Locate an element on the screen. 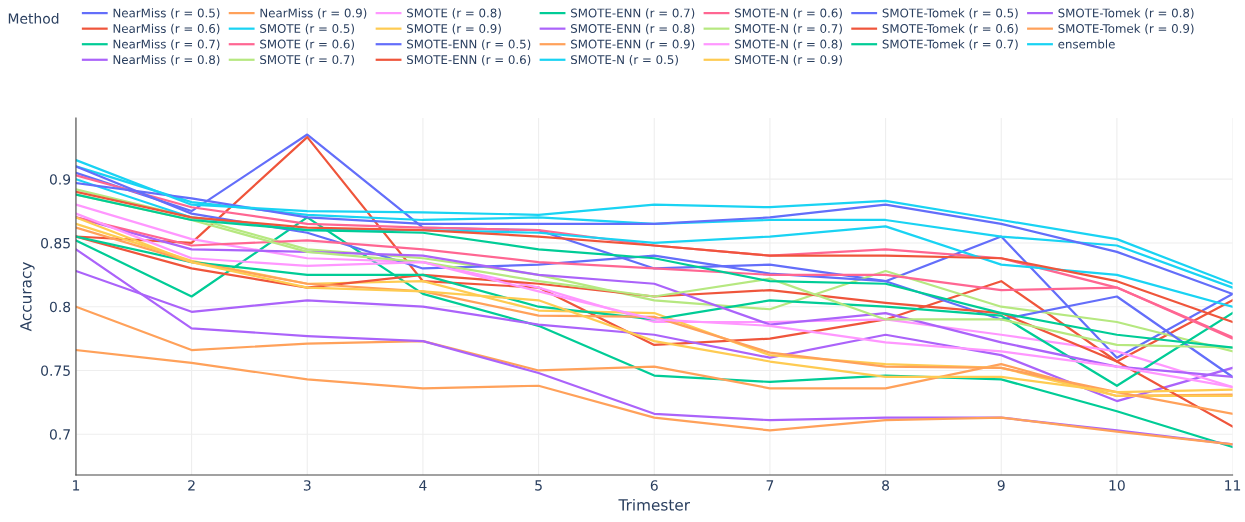 The image size is (1245, 522). legend-label: NearMiss (r = 0.5) is located at coordinates (166, 13).